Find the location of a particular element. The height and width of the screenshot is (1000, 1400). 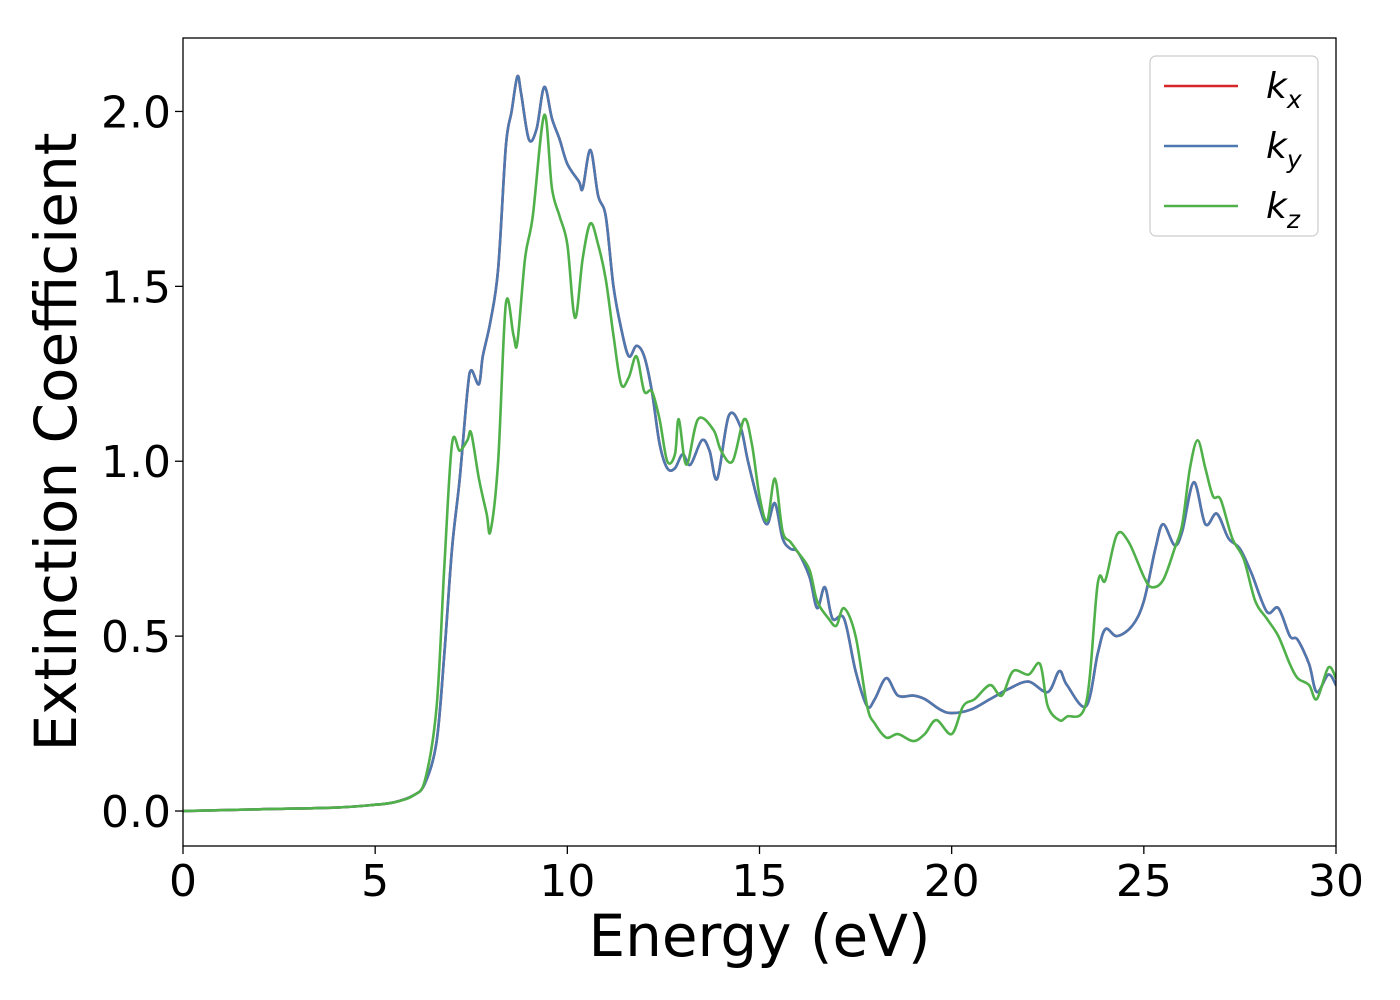

y-axis-ticks: 0.0 0.5 1.0 1.5 2.0 is located at coordinates (142, 462).